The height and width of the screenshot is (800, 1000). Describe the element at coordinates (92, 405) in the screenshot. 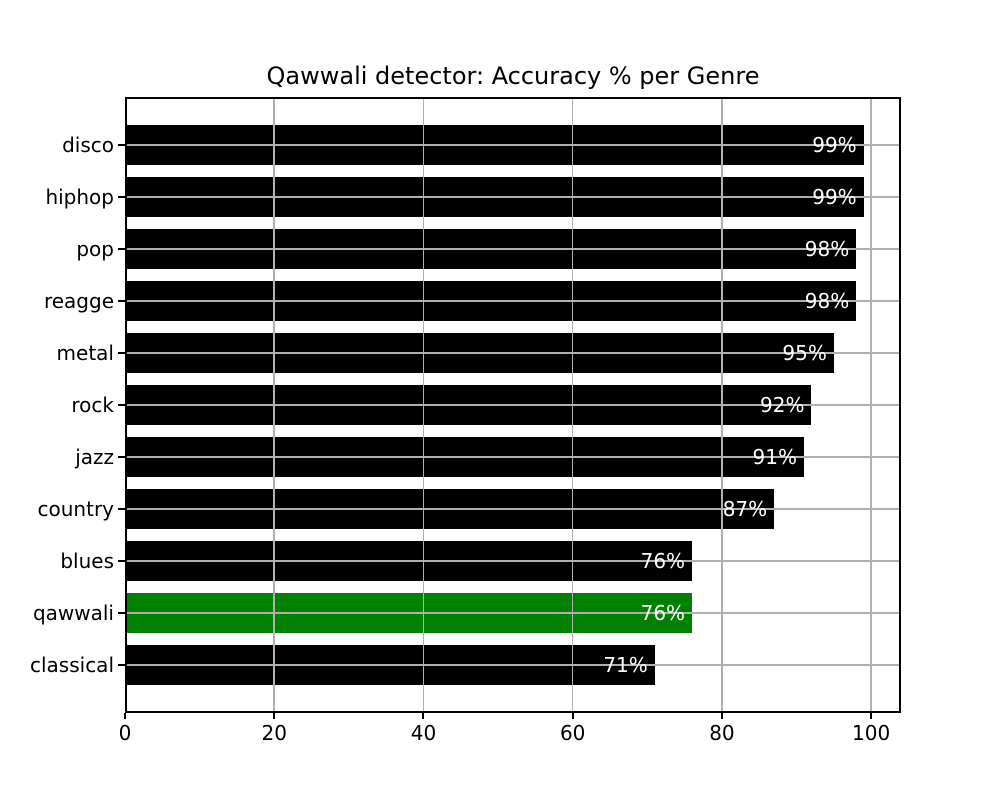

I see `y-tick-label-rock: rock` at that location.